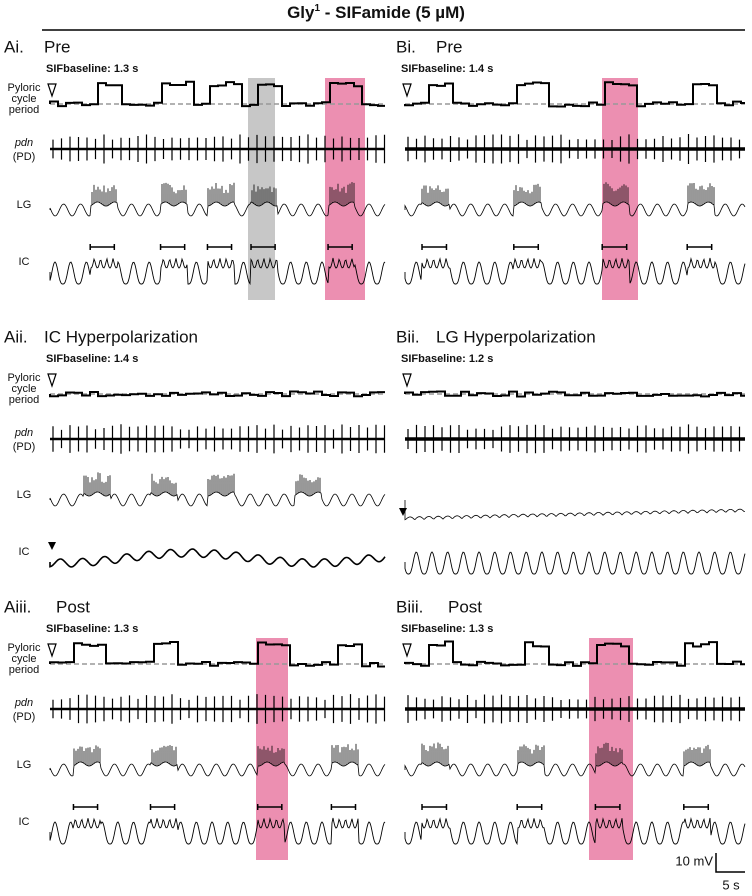  I want to click on panel: Bi. Pre SIFbaseline: 1.4 s, so click(571, 168).